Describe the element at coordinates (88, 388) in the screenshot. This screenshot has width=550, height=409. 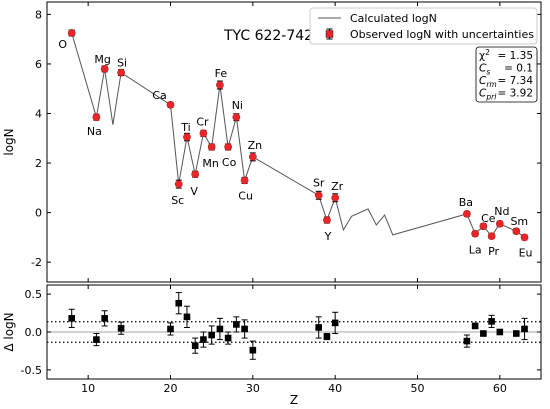
I see `x-tick-label: 10` at that location.